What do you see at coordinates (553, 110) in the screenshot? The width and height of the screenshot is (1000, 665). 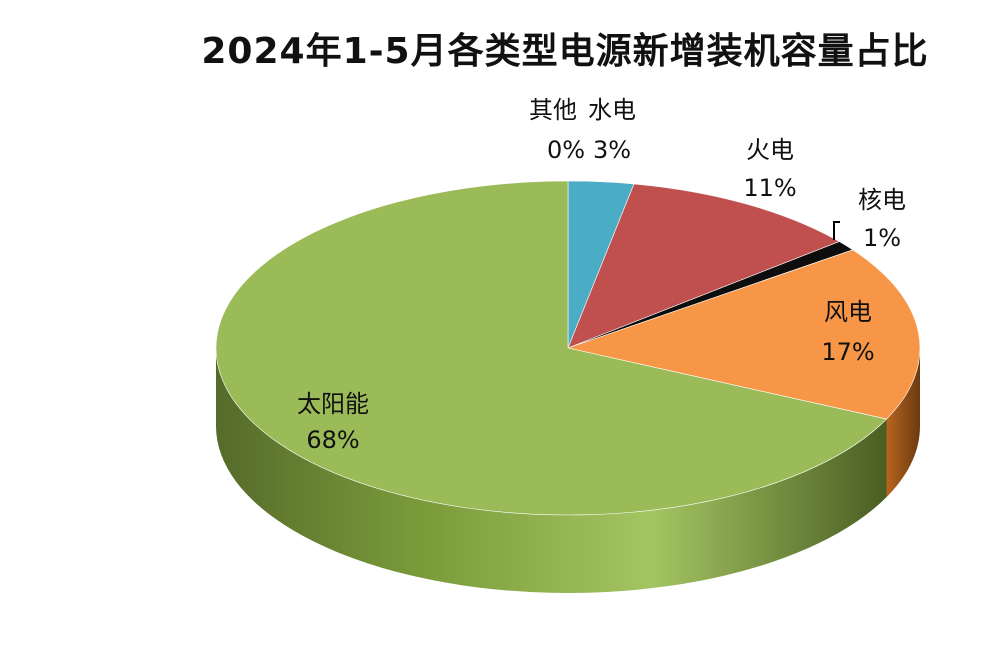 I see `slice-5-name-label: 其他` at bounding box center [553, 110].